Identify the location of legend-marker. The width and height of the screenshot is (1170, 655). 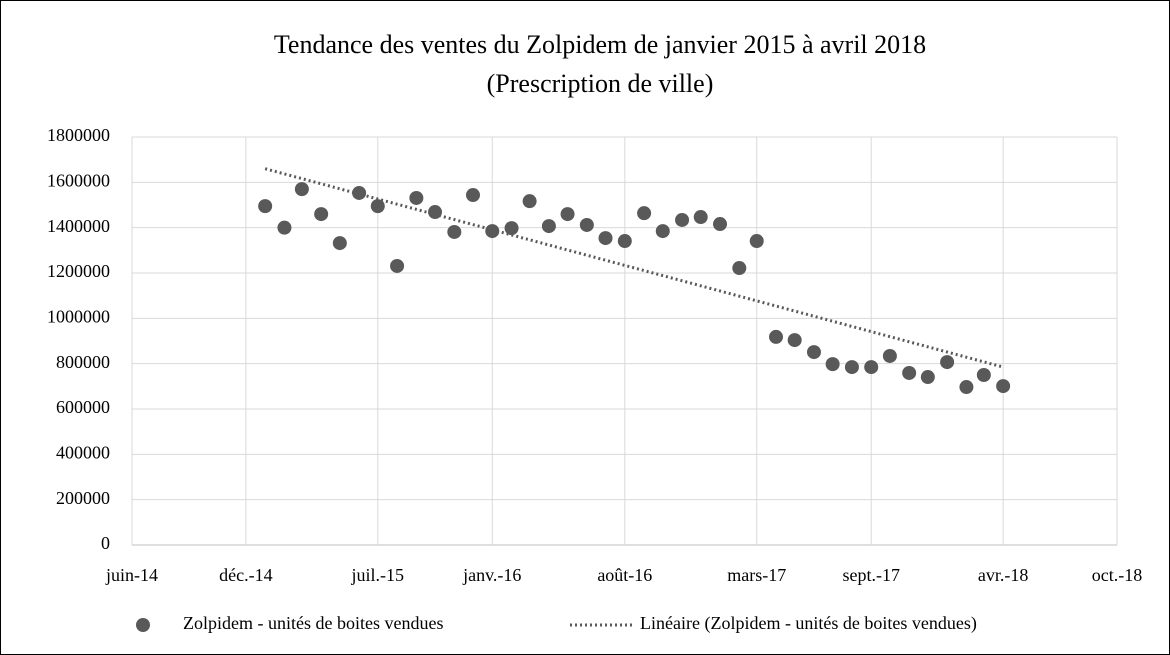
(143, 625).